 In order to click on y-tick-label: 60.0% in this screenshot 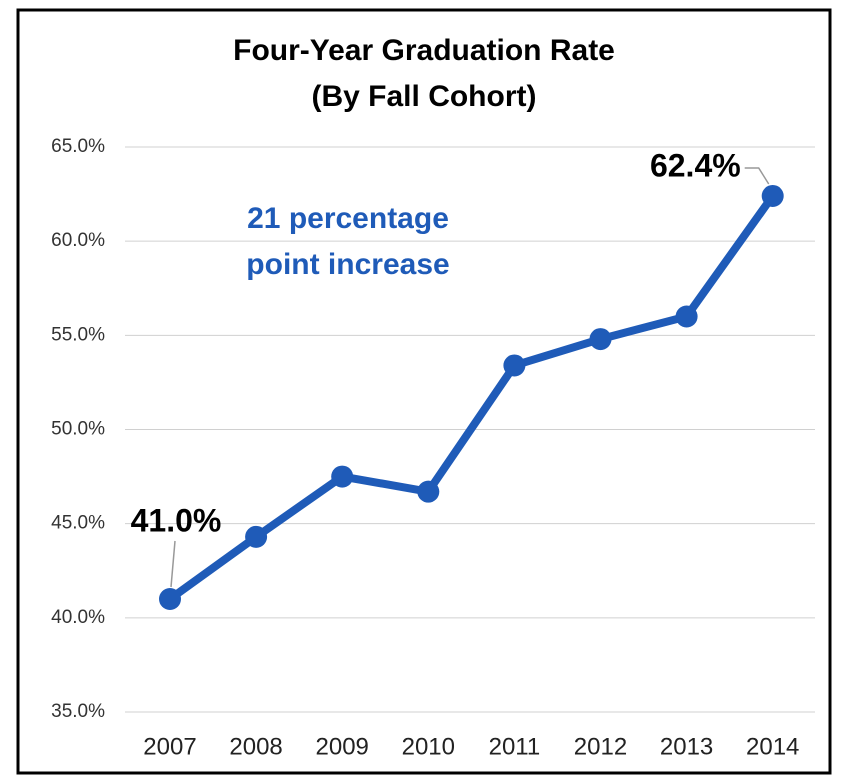, I will do `click(78, 240)`.